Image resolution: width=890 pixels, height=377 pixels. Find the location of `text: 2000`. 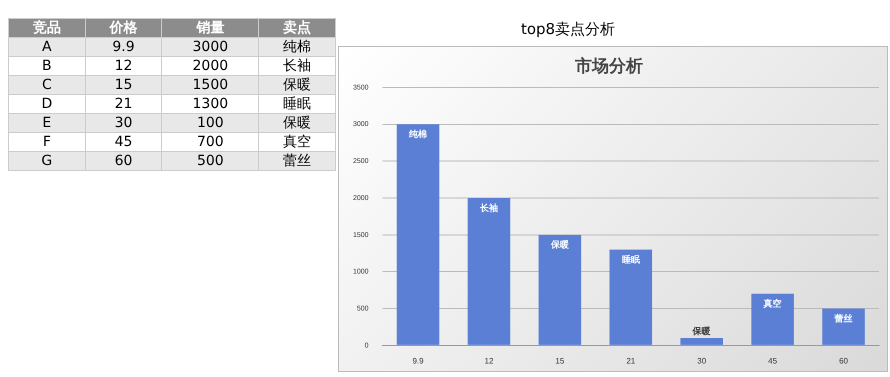

text: 2000 is located at coordinates (210, 66).